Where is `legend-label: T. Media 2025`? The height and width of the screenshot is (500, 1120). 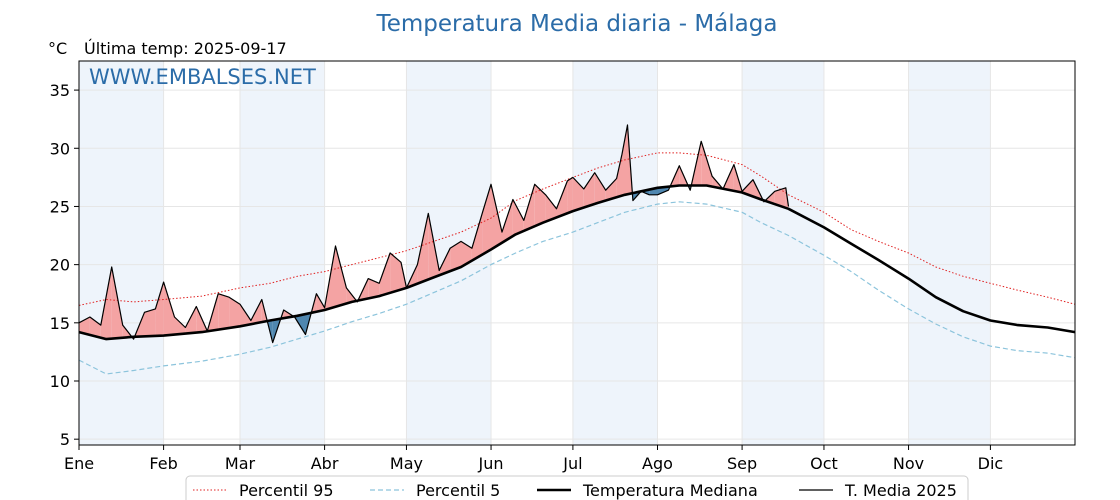
legend-label: T. Media 2025 is located at coordinates (900, 490).